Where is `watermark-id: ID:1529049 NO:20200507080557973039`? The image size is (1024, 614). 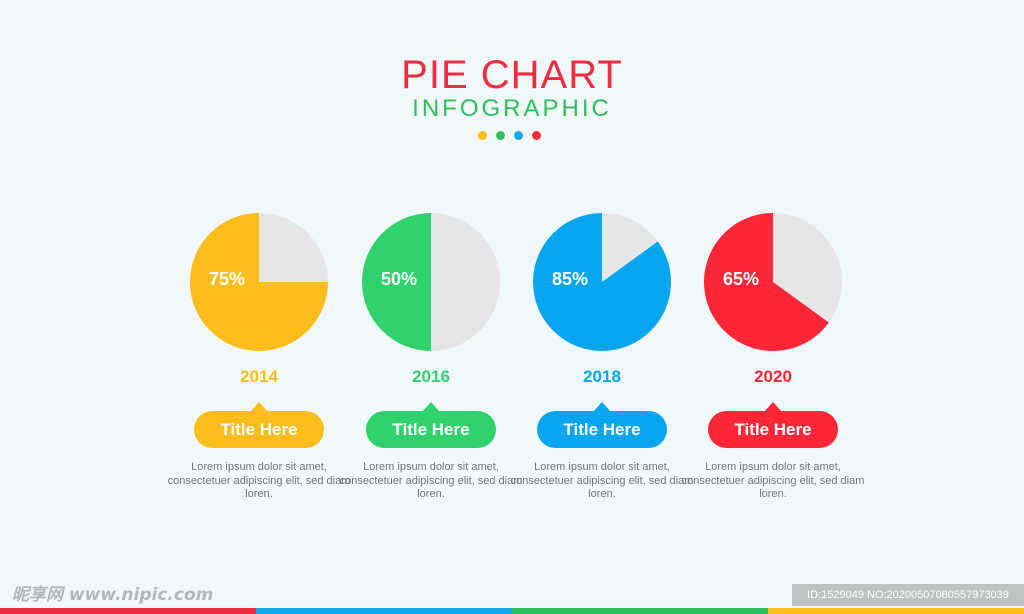
watermark-id: ID:1529049 NO:20200507080557973039 is located at coordinates (908, 595).